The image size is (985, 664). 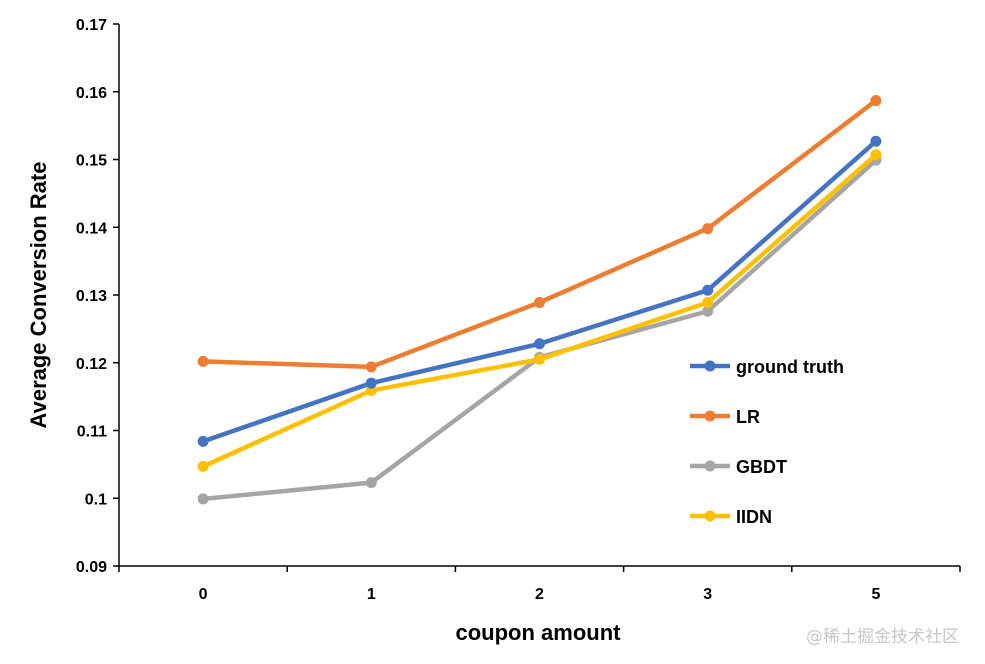 I want to click on y-tick-label: 0.09, so click(x=91, y=567).